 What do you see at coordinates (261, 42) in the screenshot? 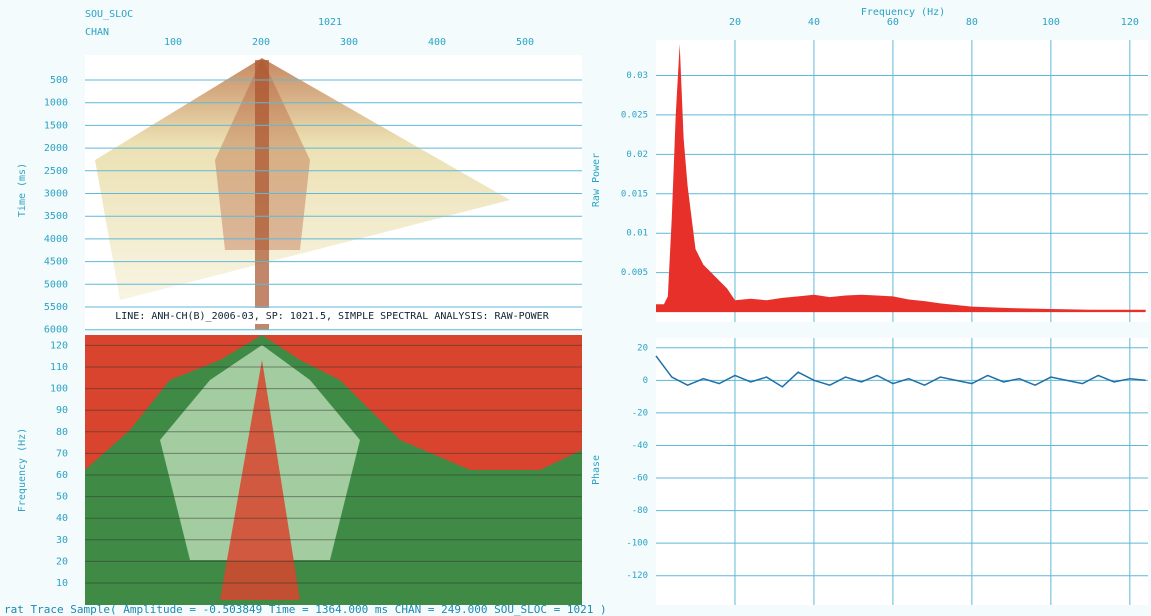
I see `x-tick-label: 200` at bounding box center [261, 42].